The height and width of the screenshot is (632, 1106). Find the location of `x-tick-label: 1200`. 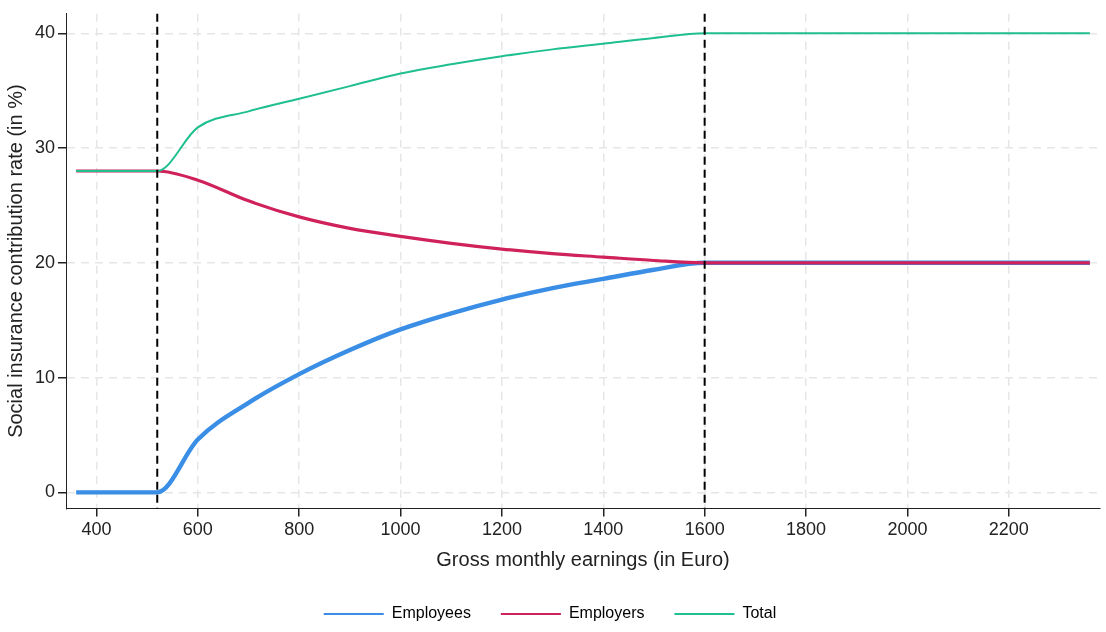

x-tick-label: 1200 is located at coordinates (501, 529).